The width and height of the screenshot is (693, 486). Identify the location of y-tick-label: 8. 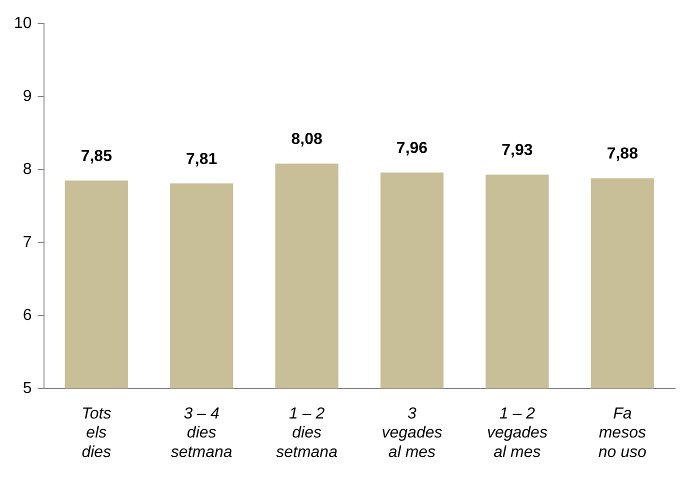
(27, 169).